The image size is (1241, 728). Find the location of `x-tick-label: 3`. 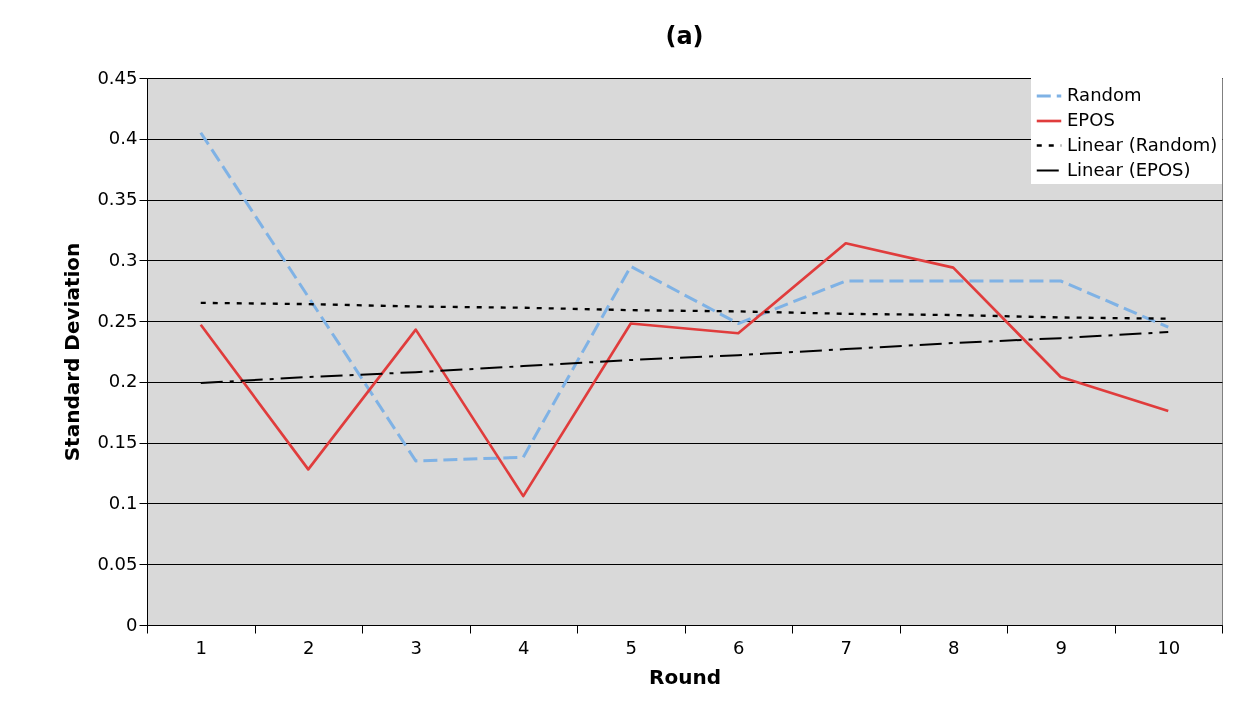

x-tick-label: 3 is located at coordinates (416, 647).